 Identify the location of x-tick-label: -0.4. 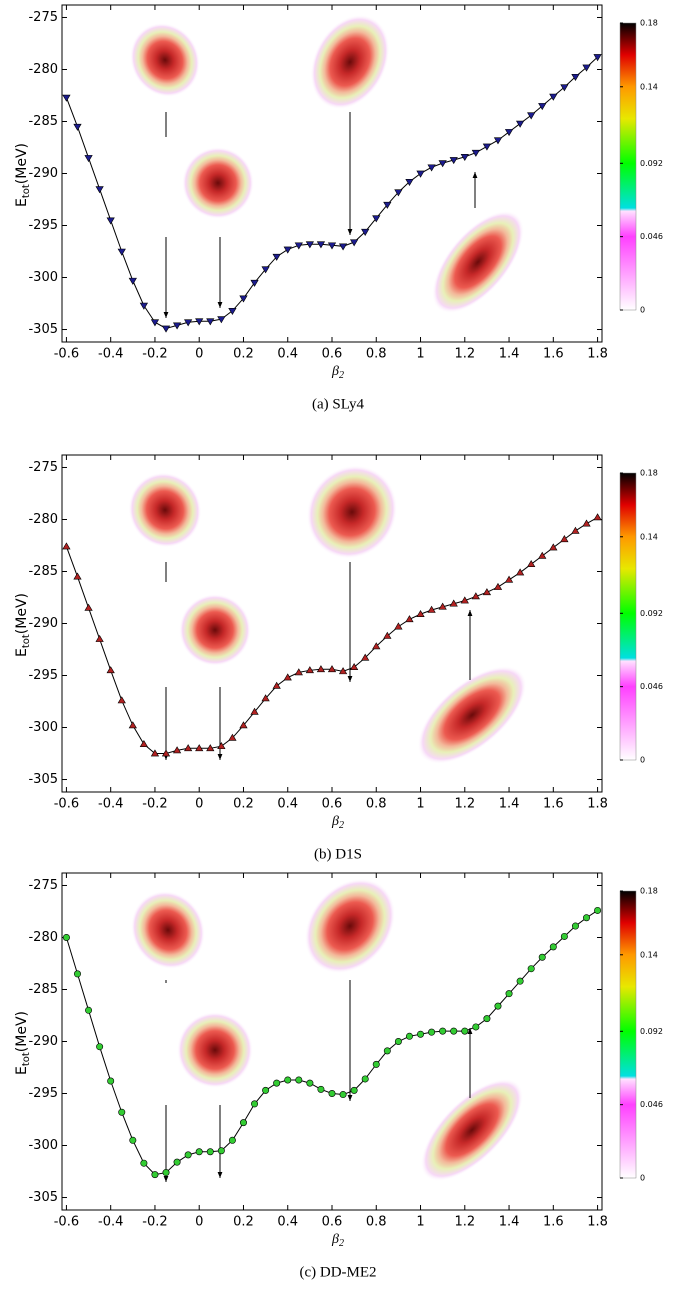
(110, 354).